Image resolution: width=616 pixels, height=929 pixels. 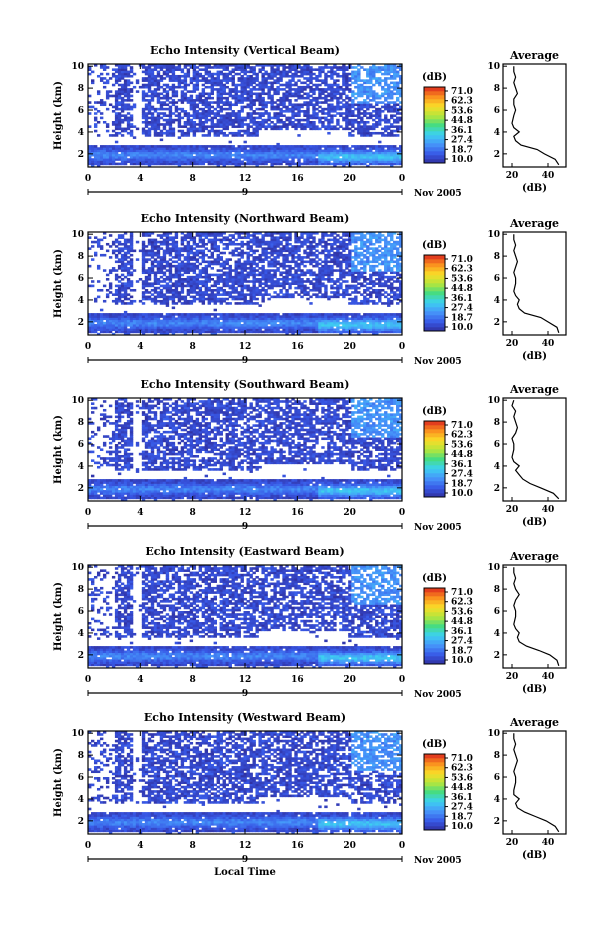 What do you see at coordinates (497, 133) in the screenshot?
I see `average-y-tick-label: 4` at bounding box center [497, 133].